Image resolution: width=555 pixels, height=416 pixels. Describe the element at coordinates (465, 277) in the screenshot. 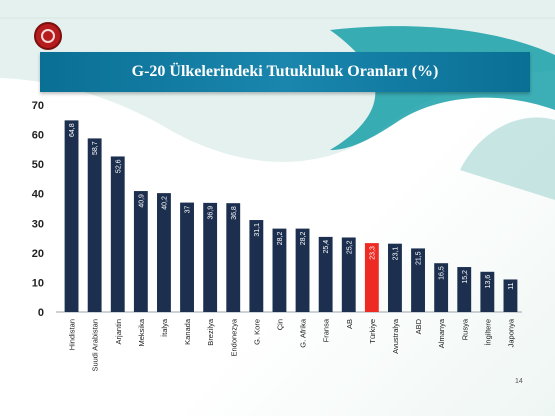

I see `bar-value-label: 15,2` at that location.